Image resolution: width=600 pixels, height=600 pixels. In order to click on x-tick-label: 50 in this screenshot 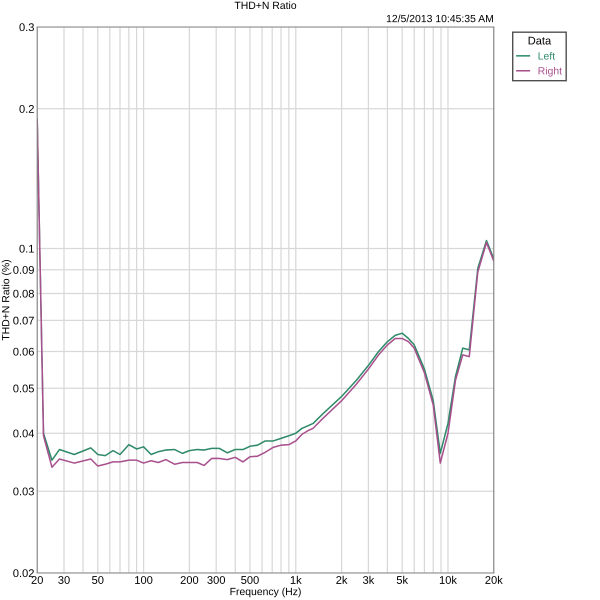, I will do `click(98, 580)`.